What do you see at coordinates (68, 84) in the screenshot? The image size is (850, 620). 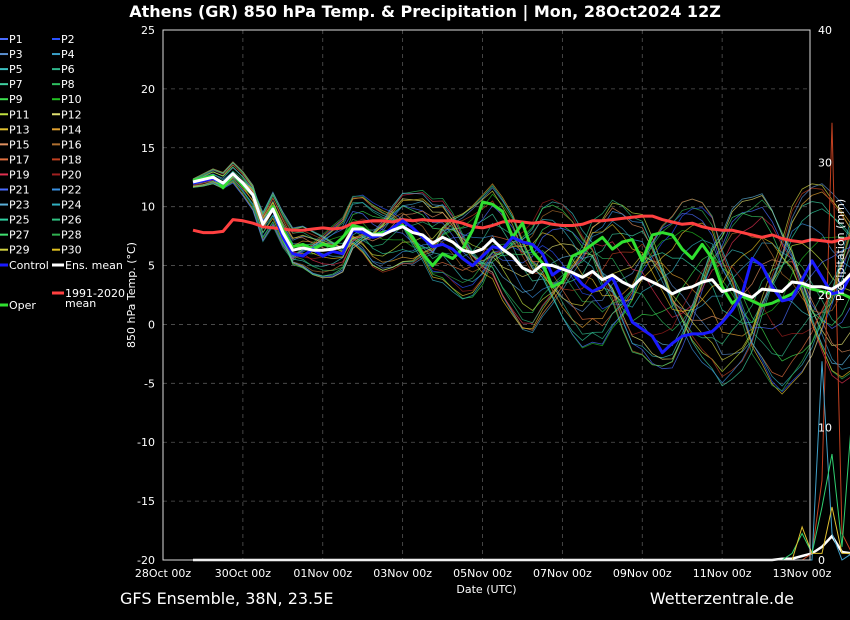 I see `legend-label: P8` at bounding box center [68, 84].